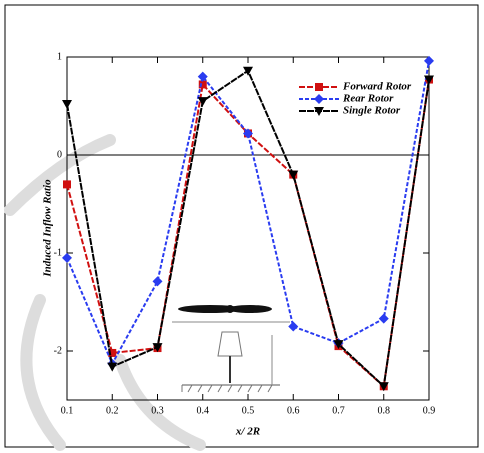 Image resolution: width=484 pixels, height=453 pixels. I want to click on x-tick-label: 0.6, so click(293, 410).